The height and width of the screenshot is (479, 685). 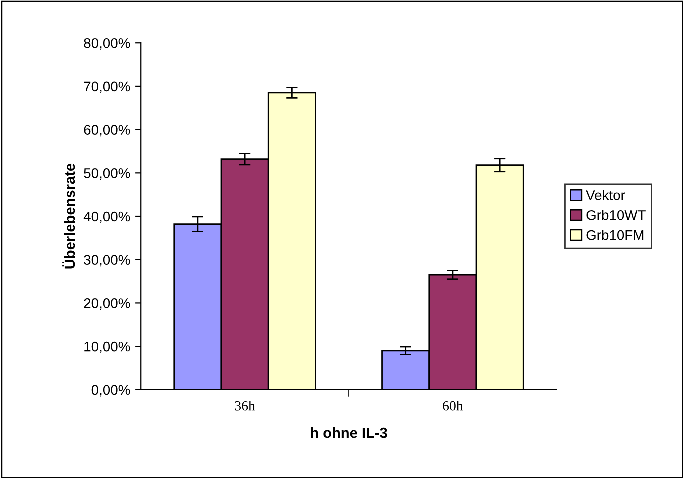 I want to click on x-tick-label: 36h, so click(x=245, y=406).